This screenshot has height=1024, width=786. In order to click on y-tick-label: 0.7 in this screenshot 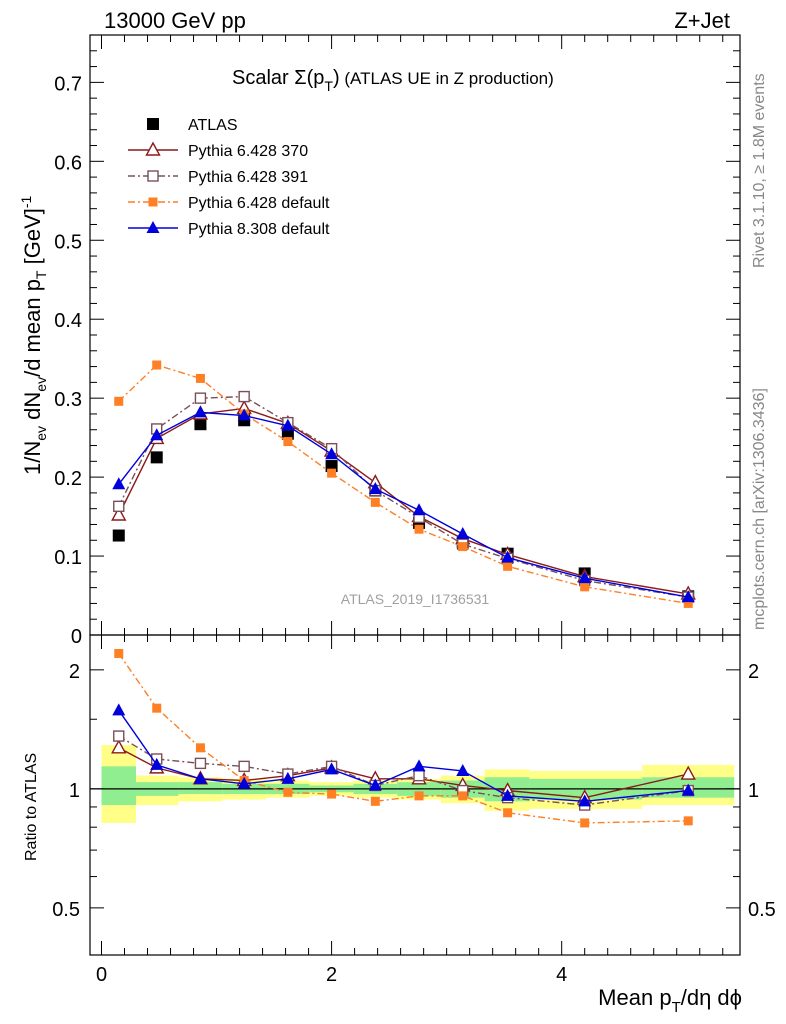, I will do `click(68, 84)`.